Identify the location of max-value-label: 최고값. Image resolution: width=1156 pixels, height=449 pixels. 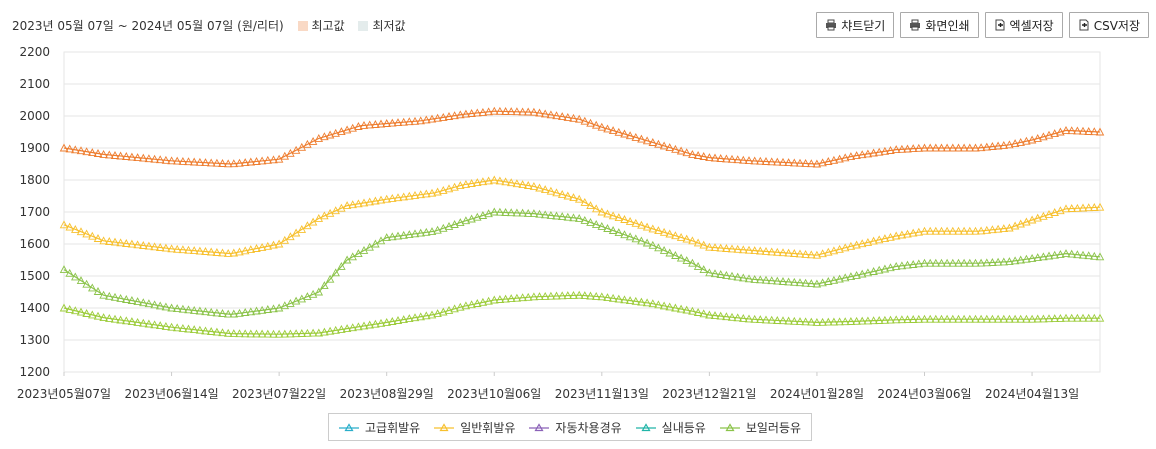
(328, 26).